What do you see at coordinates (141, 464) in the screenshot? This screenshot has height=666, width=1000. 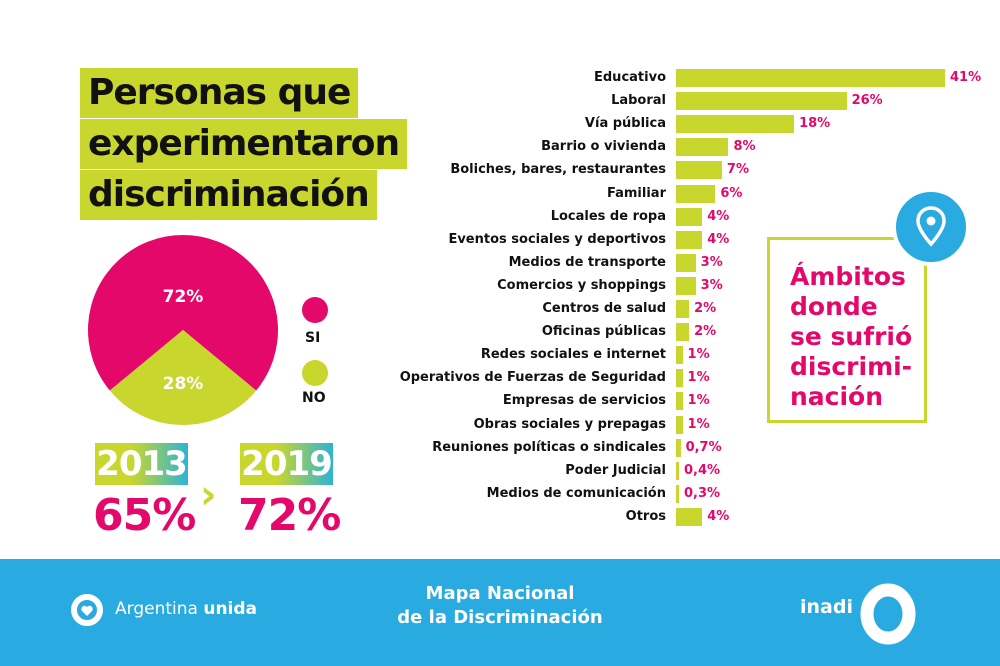 I see `year-2013: 2013` at bounding box center [141, 464].